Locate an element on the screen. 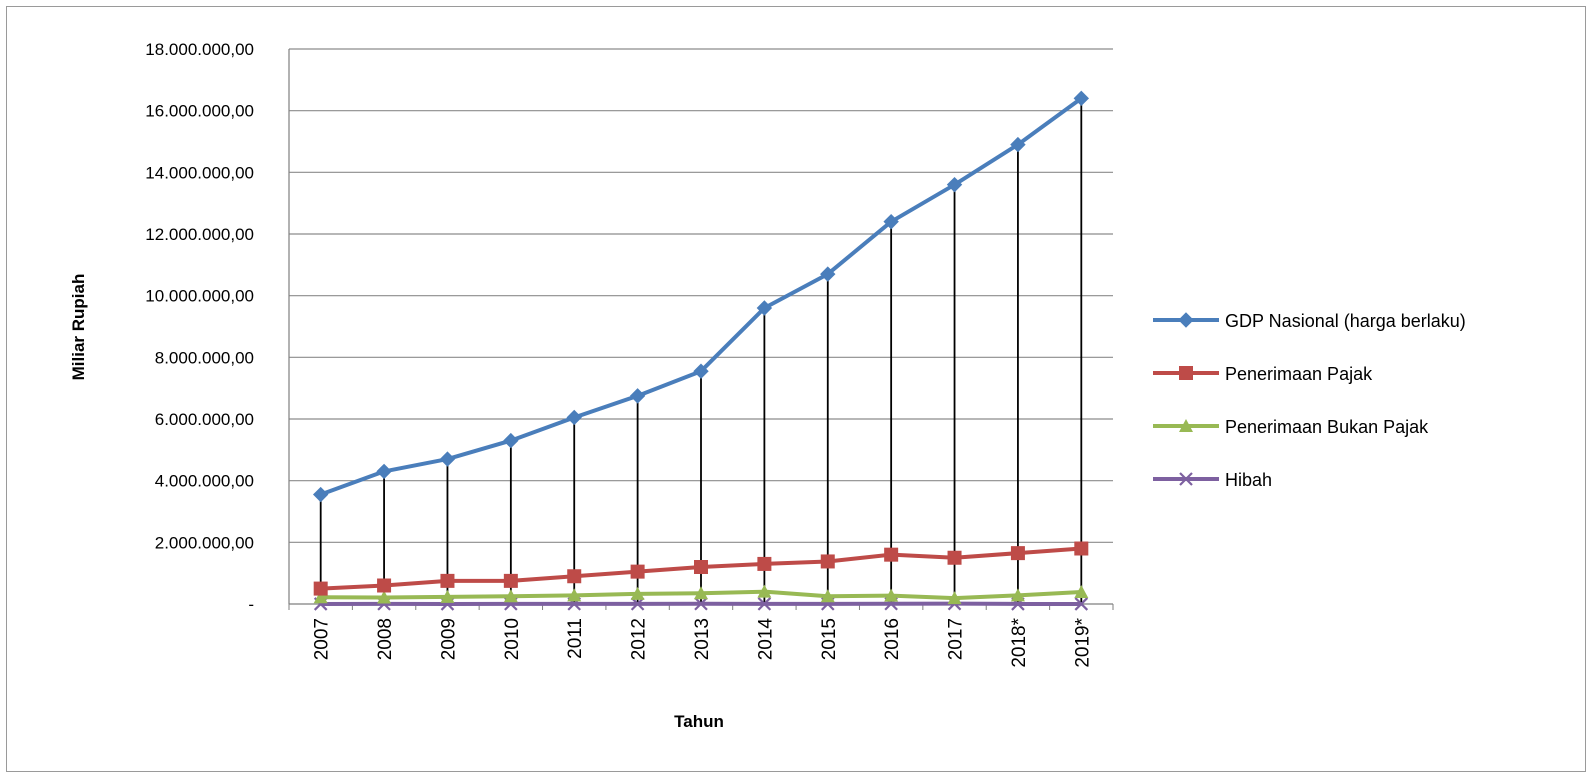 This screenshot has height=778, width=1595. x-tick-label: 2014 is located at coordinates (765, 639).